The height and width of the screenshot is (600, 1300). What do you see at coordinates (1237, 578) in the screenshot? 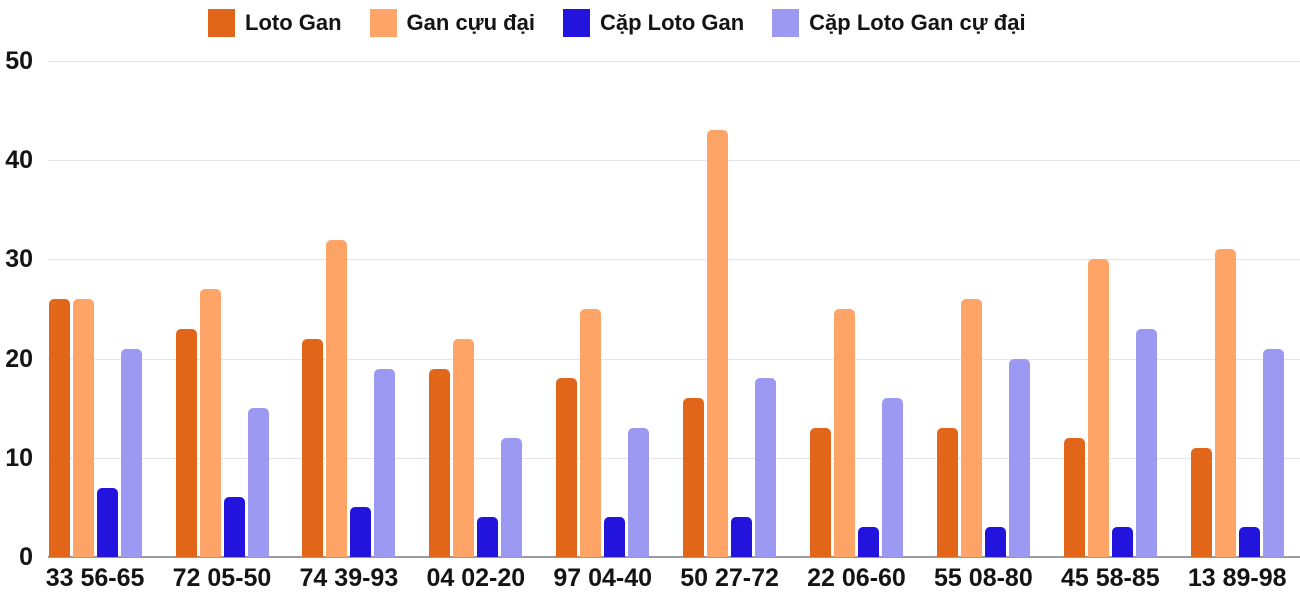
I see `x-axis-category-label: 13 89-98` at bounding box center [1237, 578].